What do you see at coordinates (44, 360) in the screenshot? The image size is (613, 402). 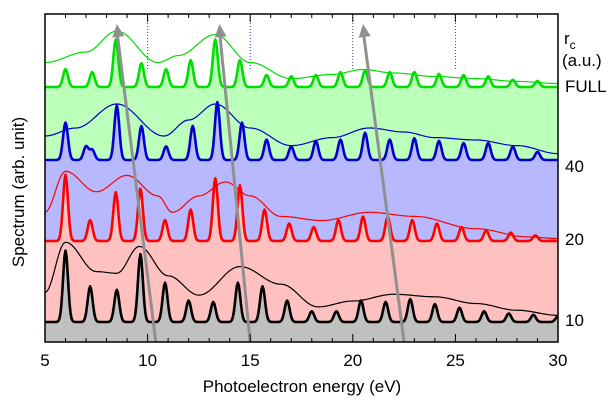 I see `x-tick-label-5: 5` at bounding box center [44, 360].